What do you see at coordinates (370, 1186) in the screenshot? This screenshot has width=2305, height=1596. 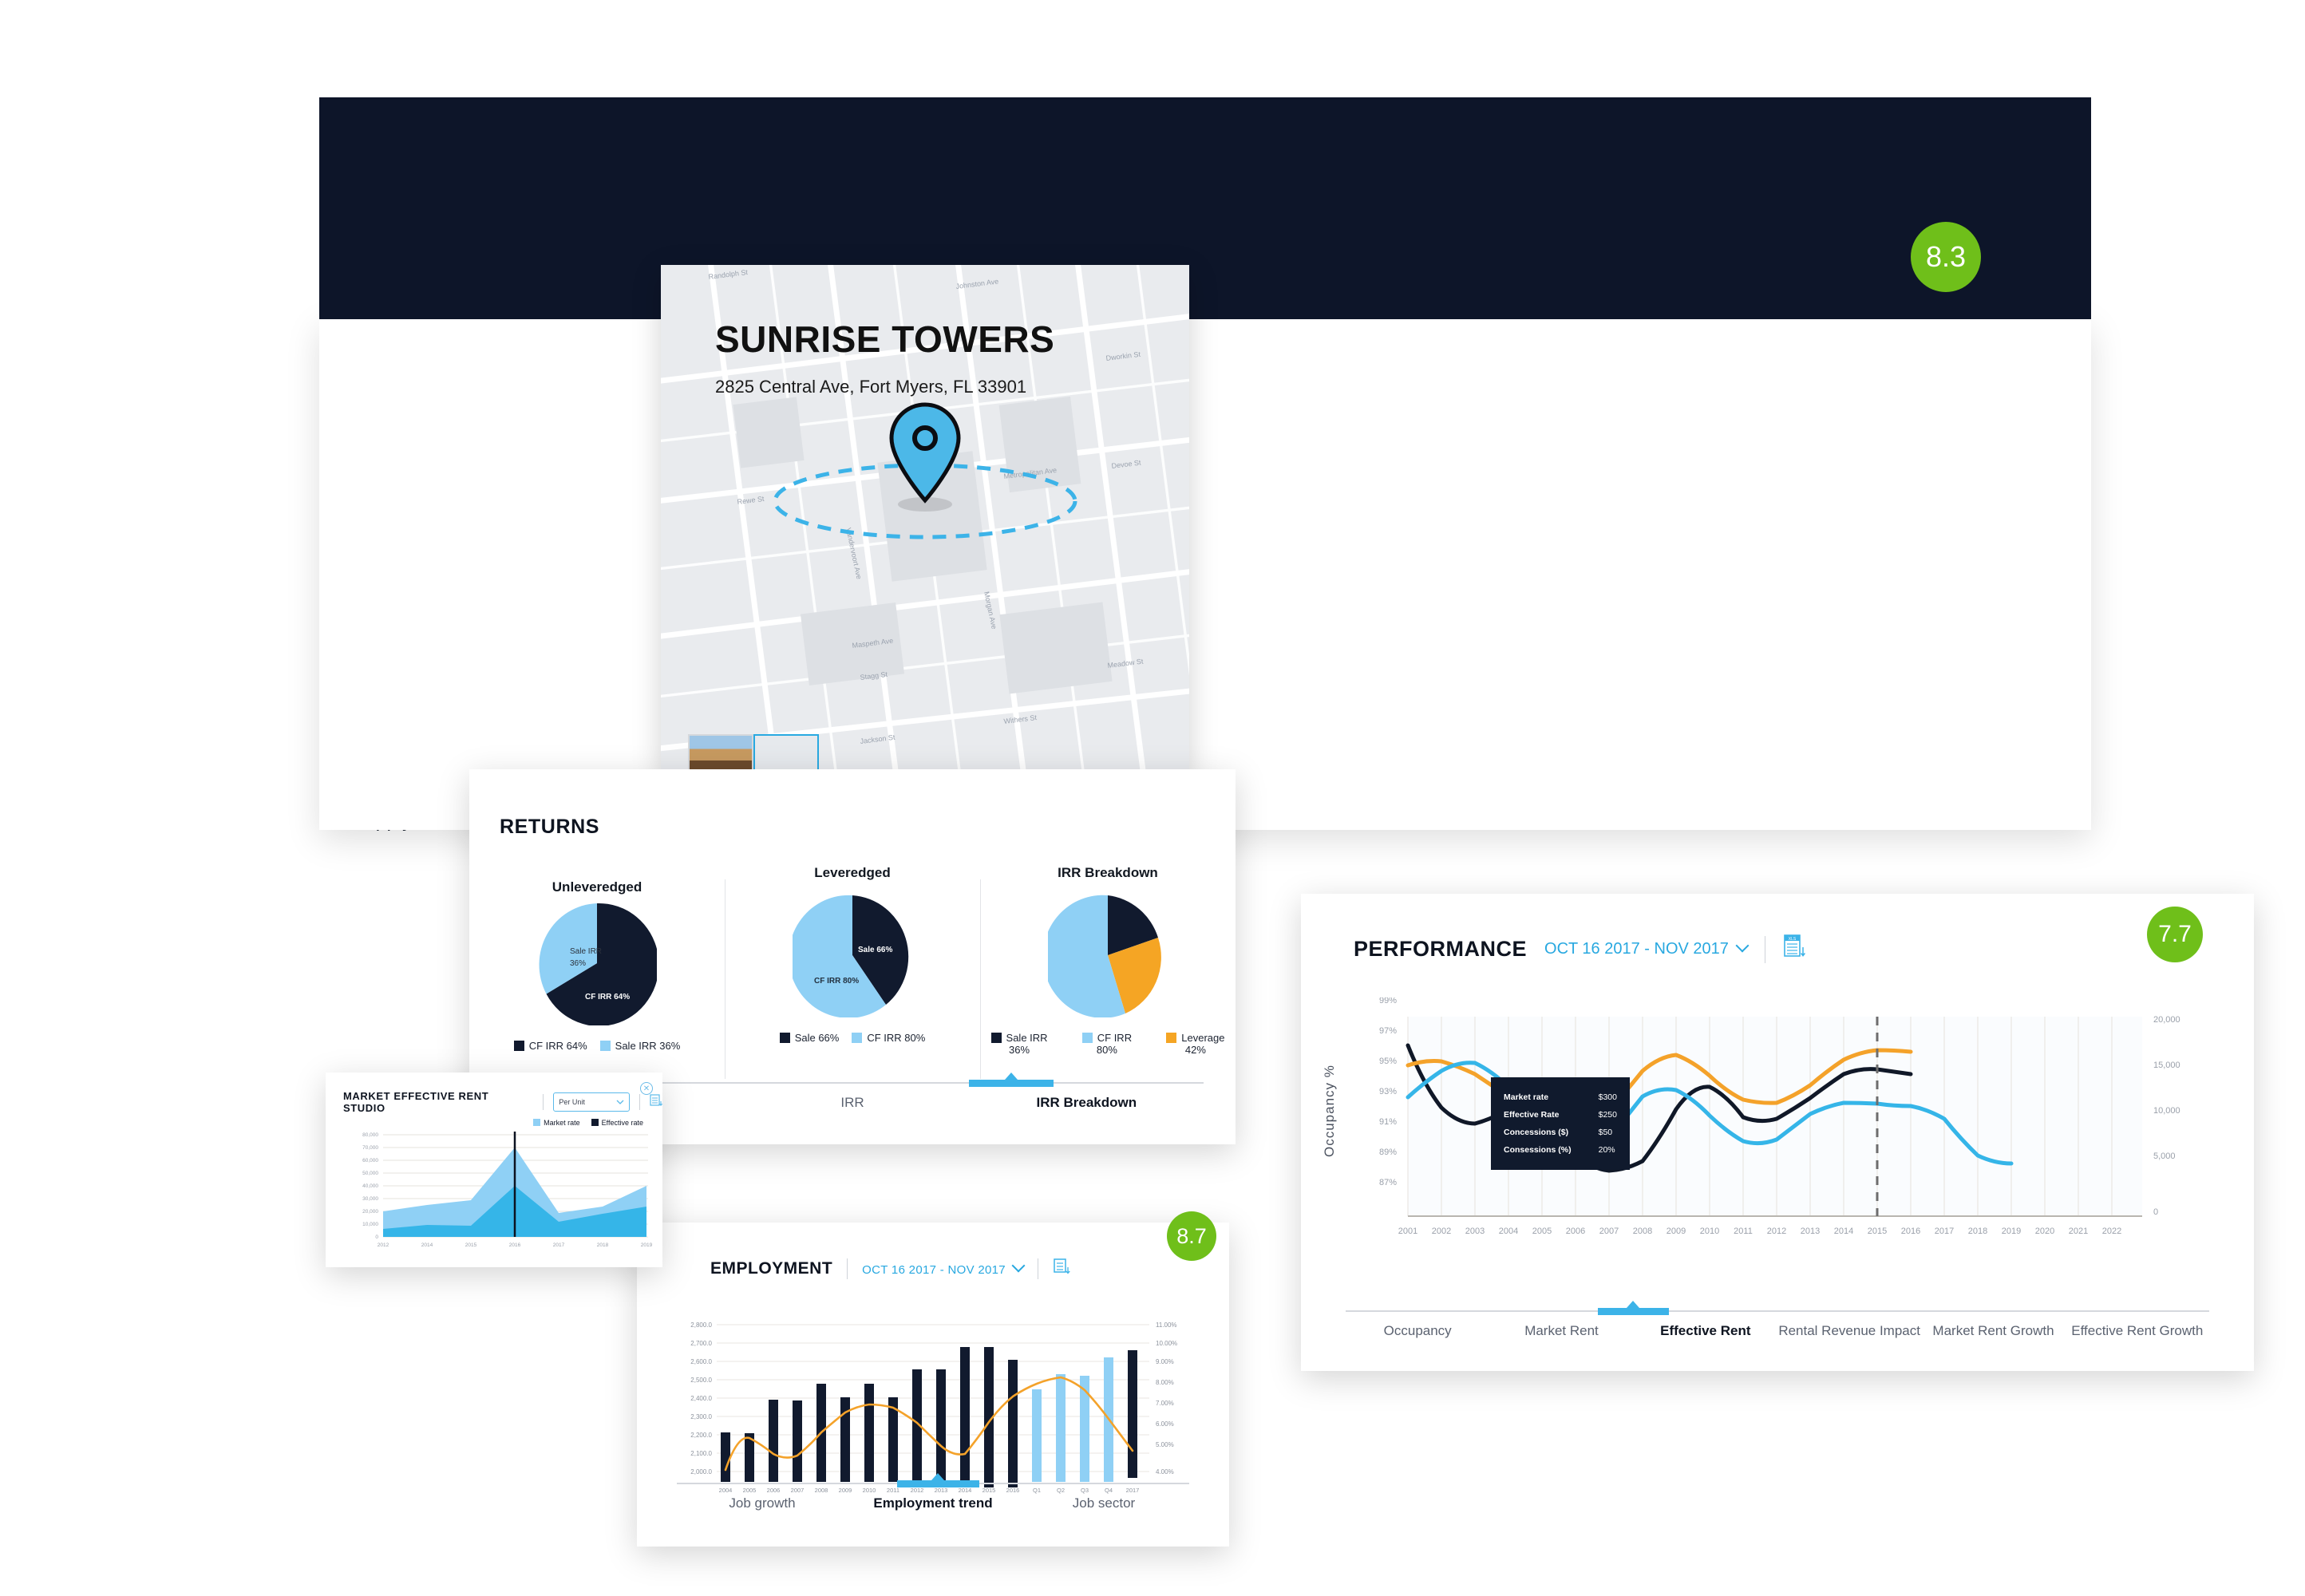 I see `svg-text: 40,000` at bounding box center [370, 1186].